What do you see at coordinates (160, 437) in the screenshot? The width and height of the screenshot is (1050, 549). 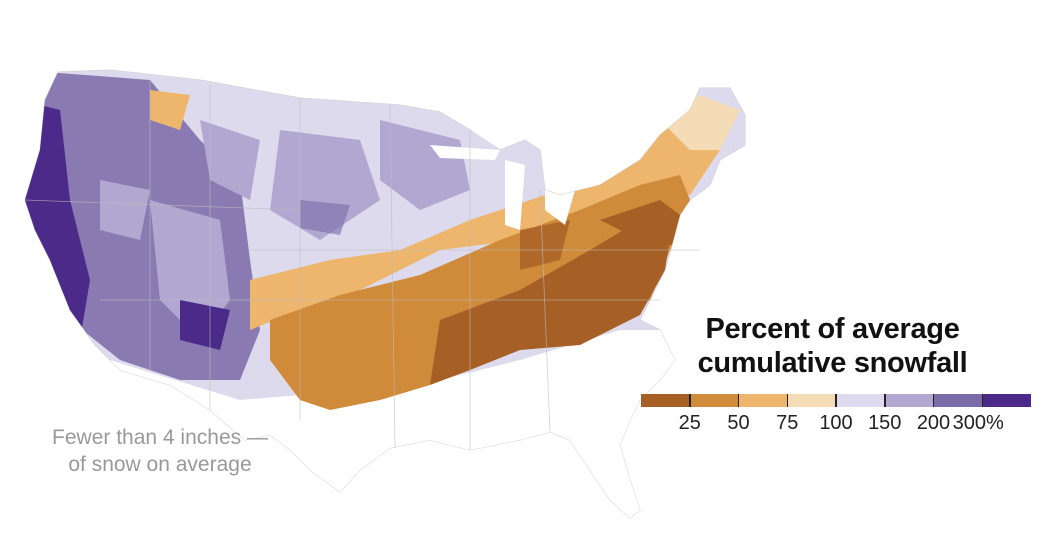 I see `annotation-line1: Fewer than 4 inches —` at bounding box center [160, 437].